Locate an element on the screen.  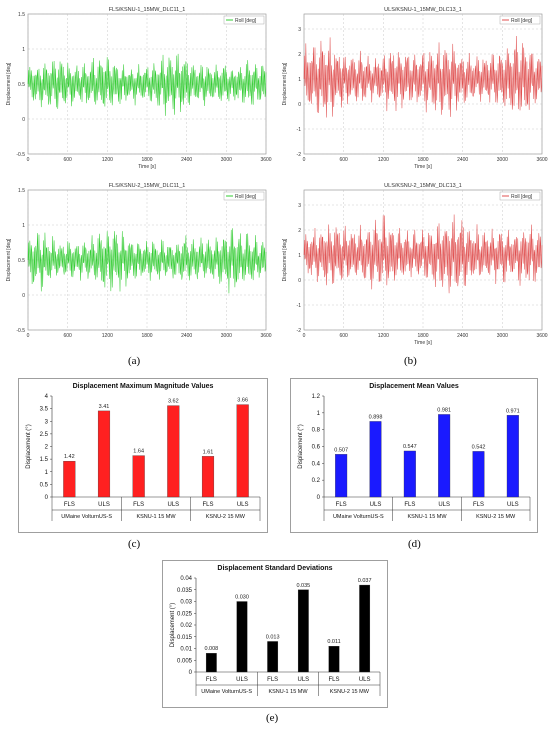
data-label: 0.013 is located at coordinates (273, 637).